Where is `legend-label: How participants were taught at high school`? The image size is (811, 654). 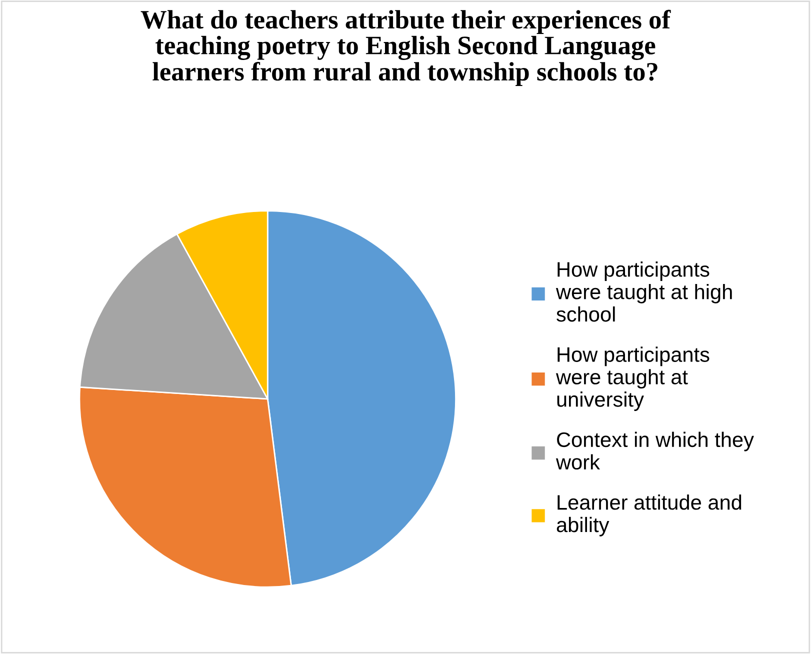
legend-label: How participants were taught at high school is located at coordinates (644, 292).